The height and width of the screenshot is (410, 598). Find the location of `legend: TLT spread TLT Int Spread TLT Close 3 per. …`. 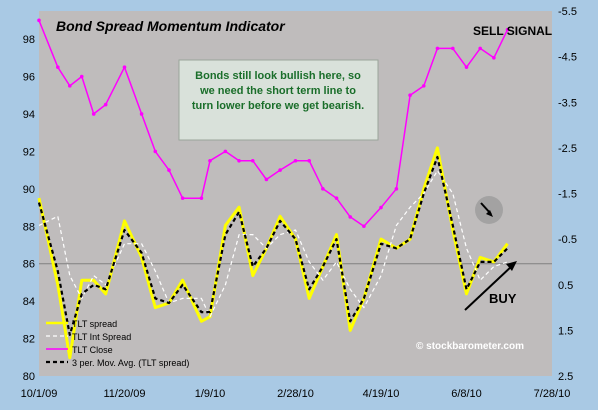

legend: TLT spread TLT Int Spread TLT Close 3 per. … is located at coordinates (117, 343).